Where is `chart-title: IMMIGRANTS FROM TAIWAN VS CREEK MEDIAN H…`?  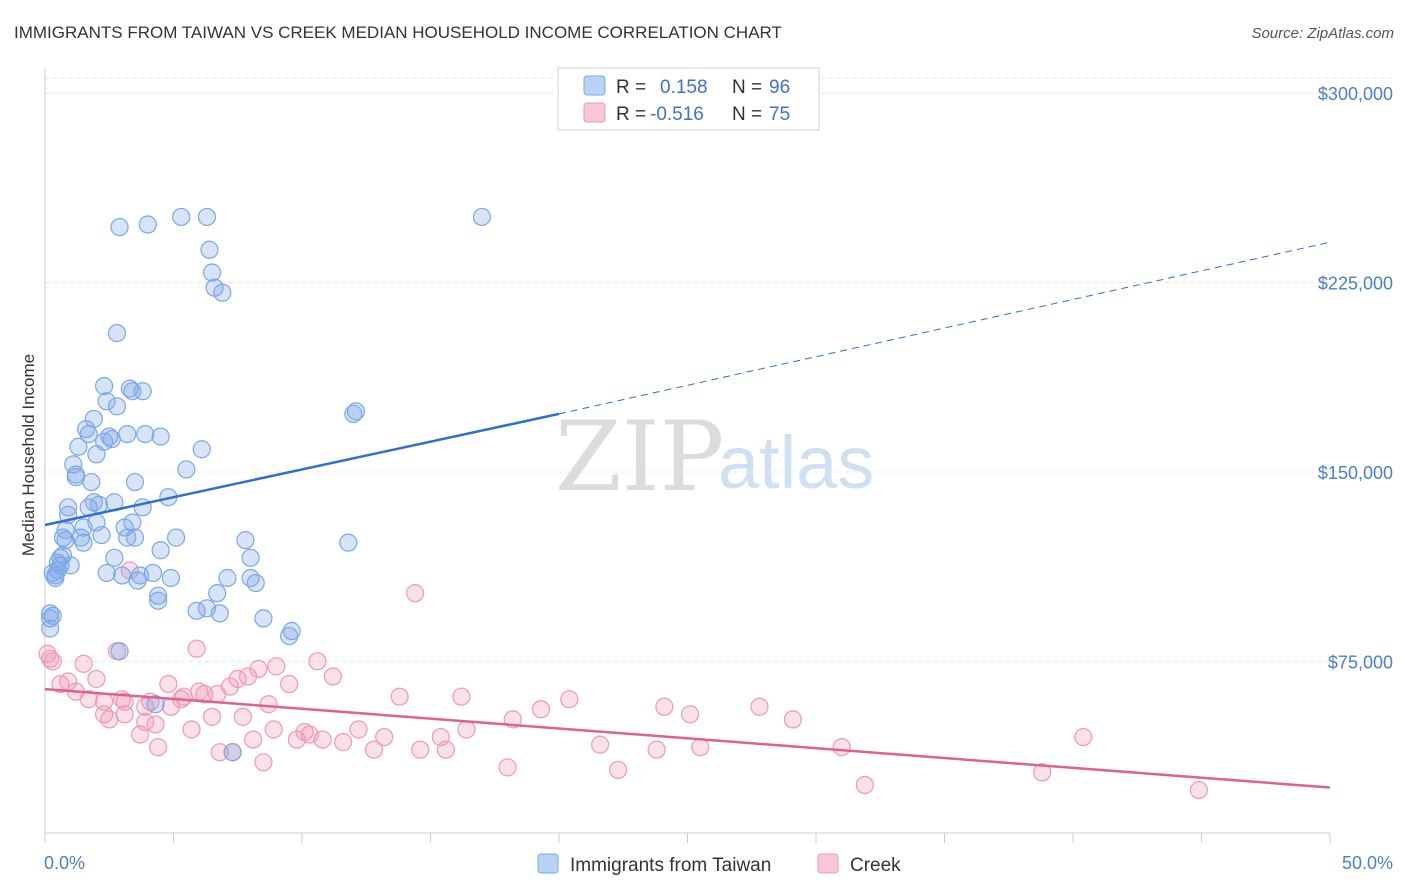 chart-title: IMMIGRANTS FROM TAIWAN VS CREEK MEDIAN H… is located at coordinates (398, 32).